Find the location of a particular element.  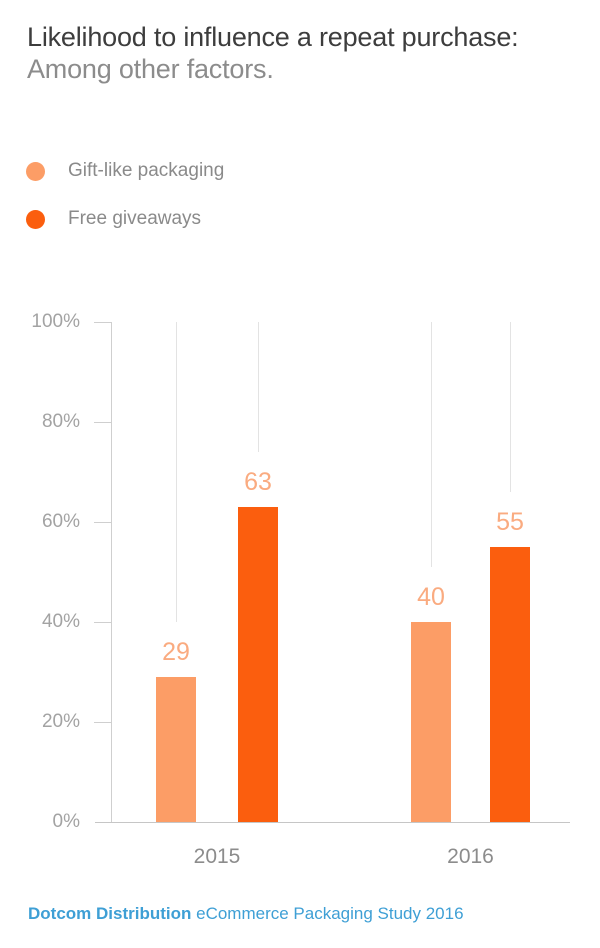

y-tick-label: 0% is located at coordinates (66, 821).